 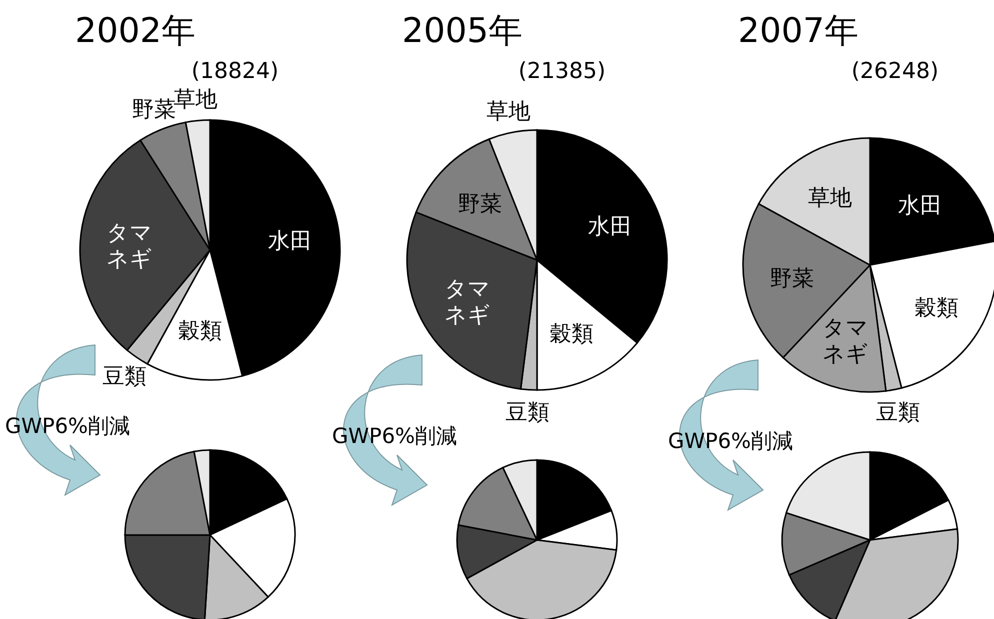 I want to click on chart-title: 2002年, so click(x=135, y=31).